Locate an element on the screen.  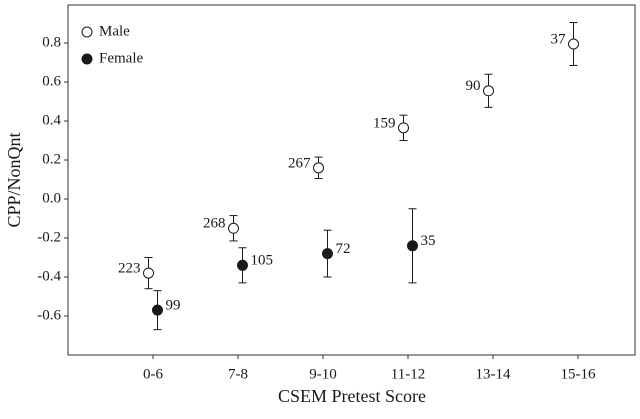
x-tick-label: 15-16 is located at coordinates (578, 374).